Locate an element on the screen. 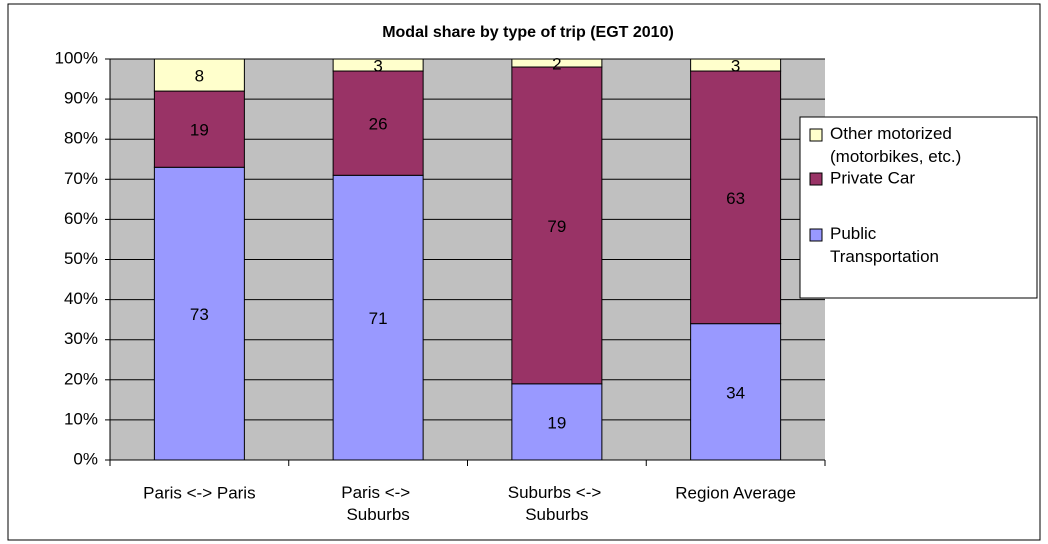 This screenshot has height=544, width=1048. legend-box is located at coordinates (918, 207).